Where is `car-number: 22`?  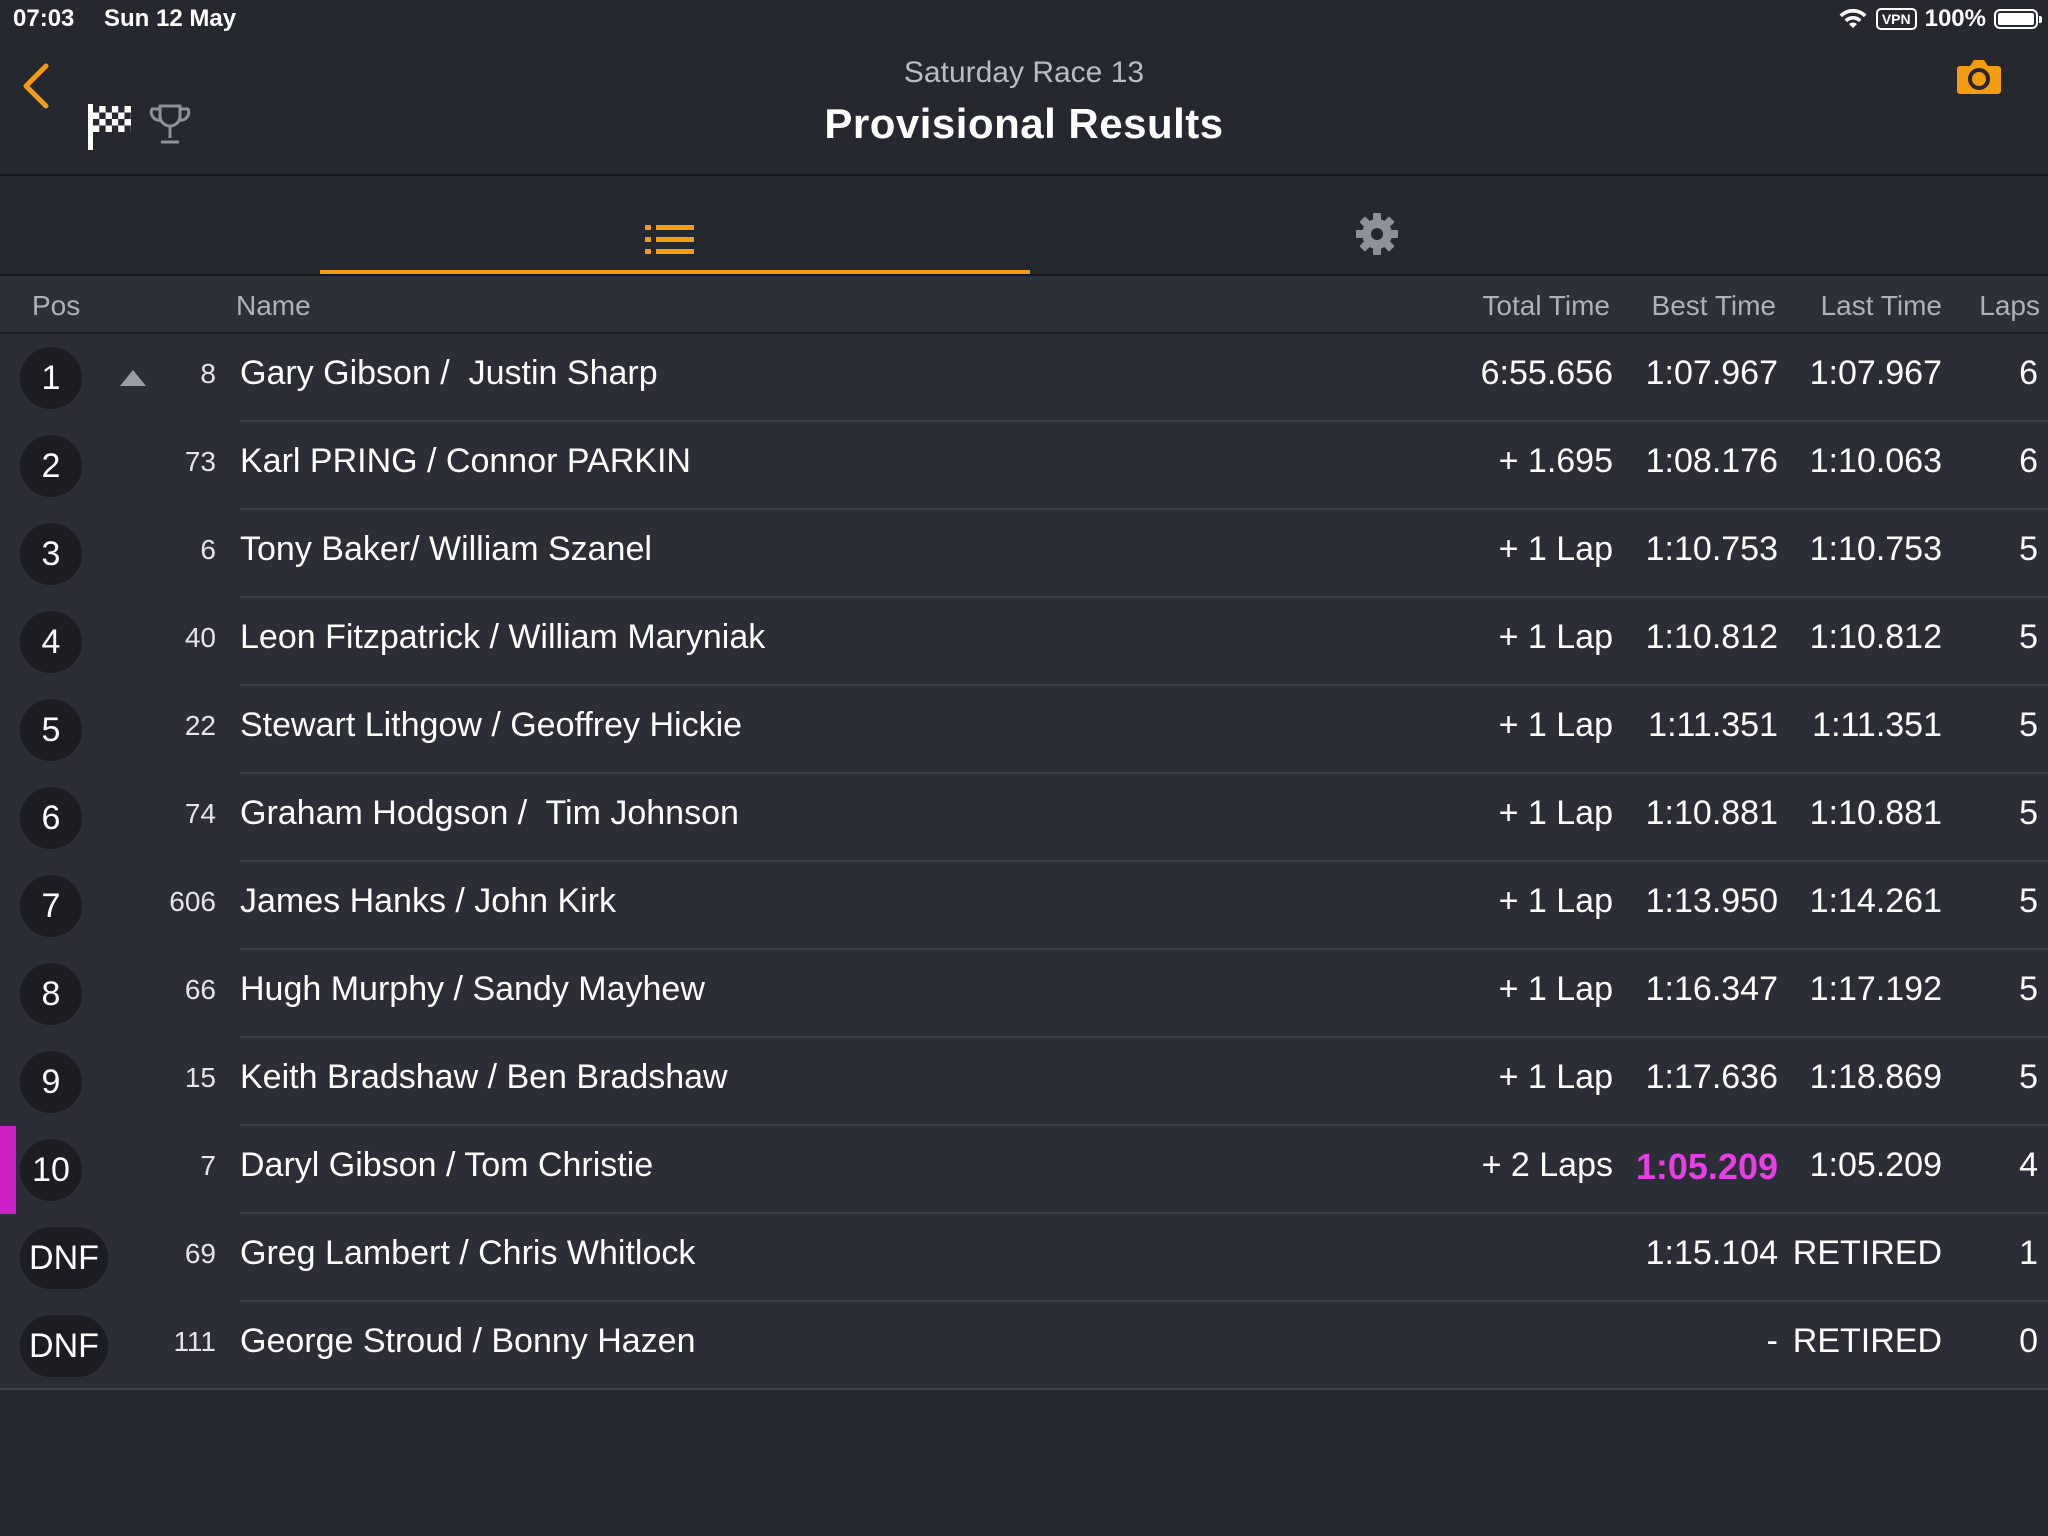 car-number: 22 is located at coordinates (200, 725).